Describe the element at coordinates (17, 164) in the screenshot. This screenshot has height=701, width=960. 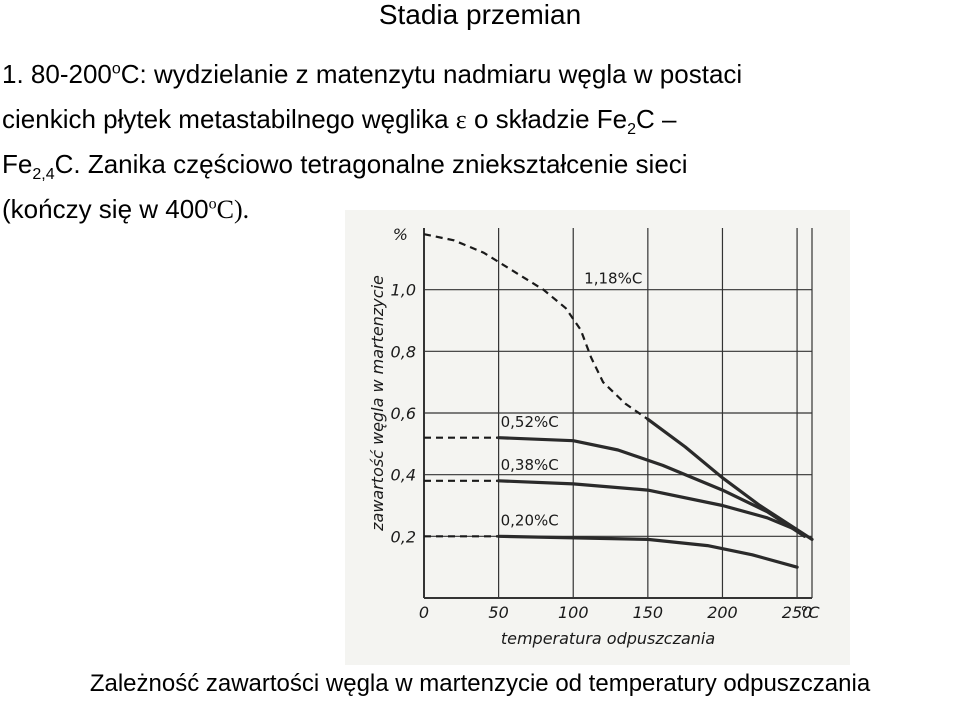
I see `text-fe: Fe` at that location.